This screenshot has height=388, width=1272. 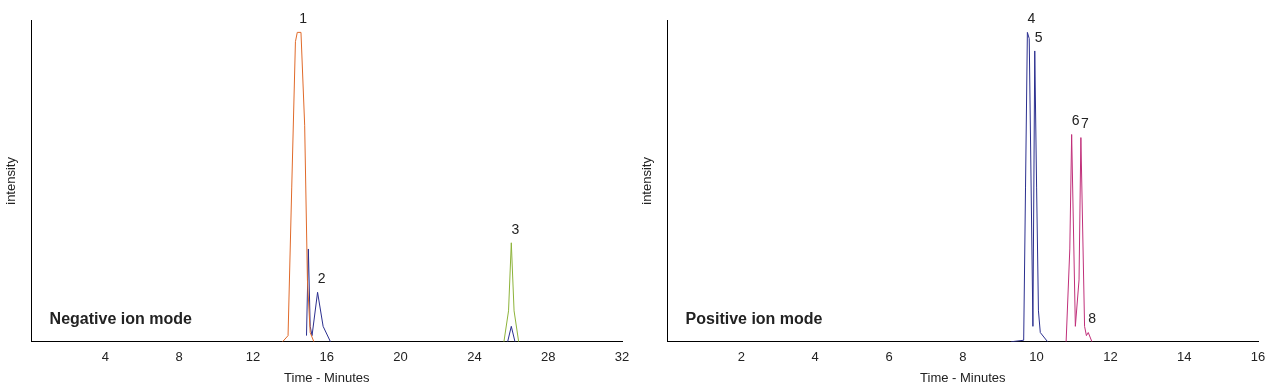 What do you see at coordinates (400, 357) in the screenshot?
I see `x-tick-label: 20` at bounding box center [400, 357].